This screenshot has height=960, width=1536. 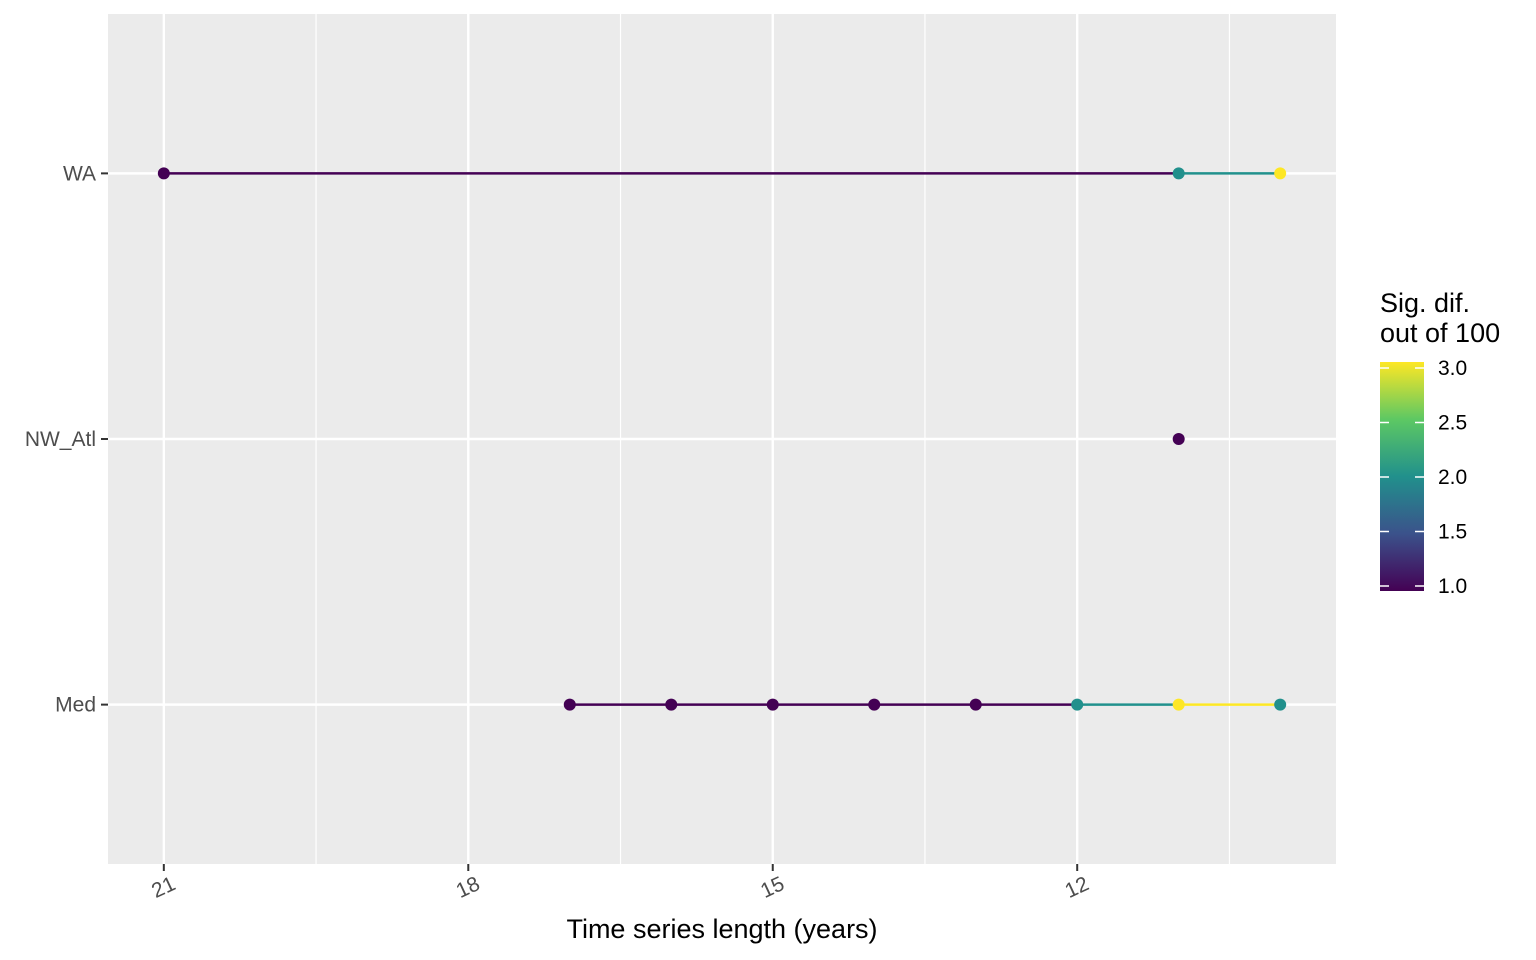 What do you see at coordinates (1452, 586) in the screenshot?
I see `colorbar-tick-label: 1.0` at bounding box center [1452, 586].